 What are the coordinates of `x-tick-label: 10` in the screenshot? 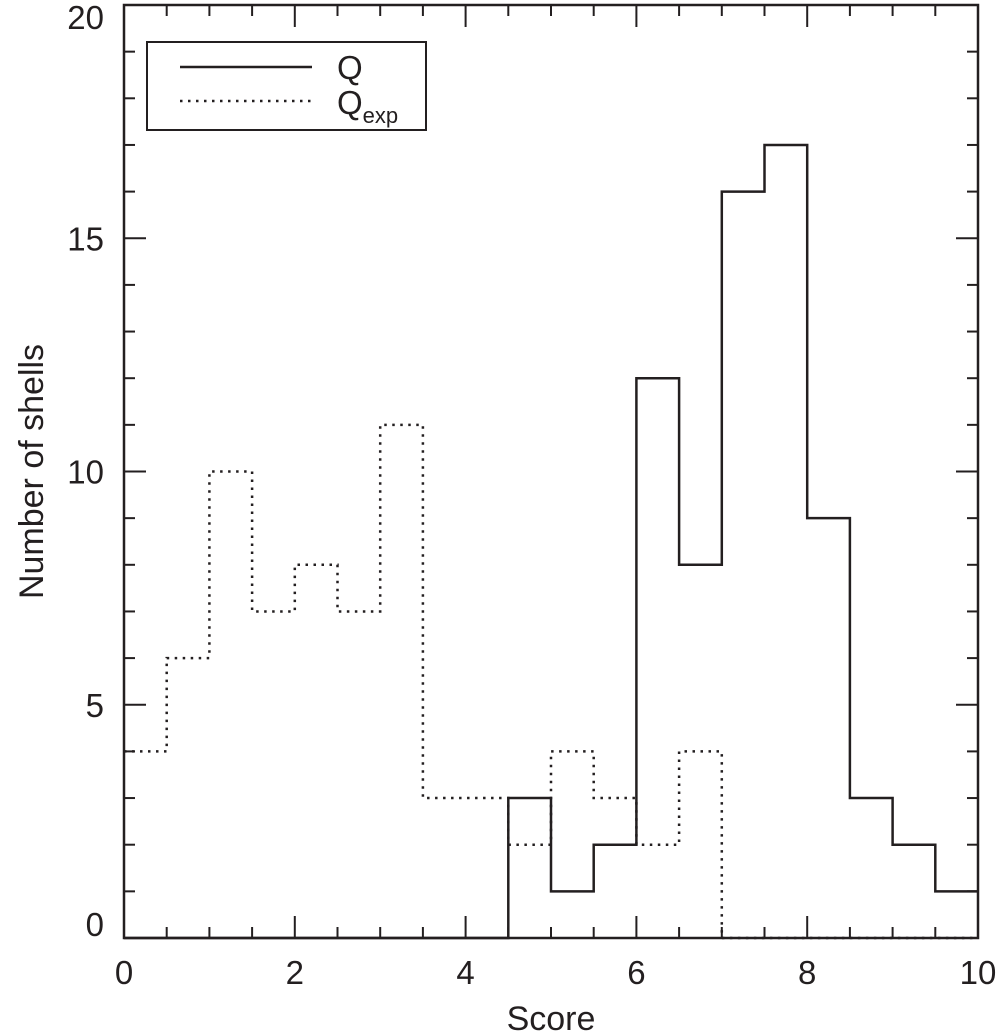 It's located at (978, 972).